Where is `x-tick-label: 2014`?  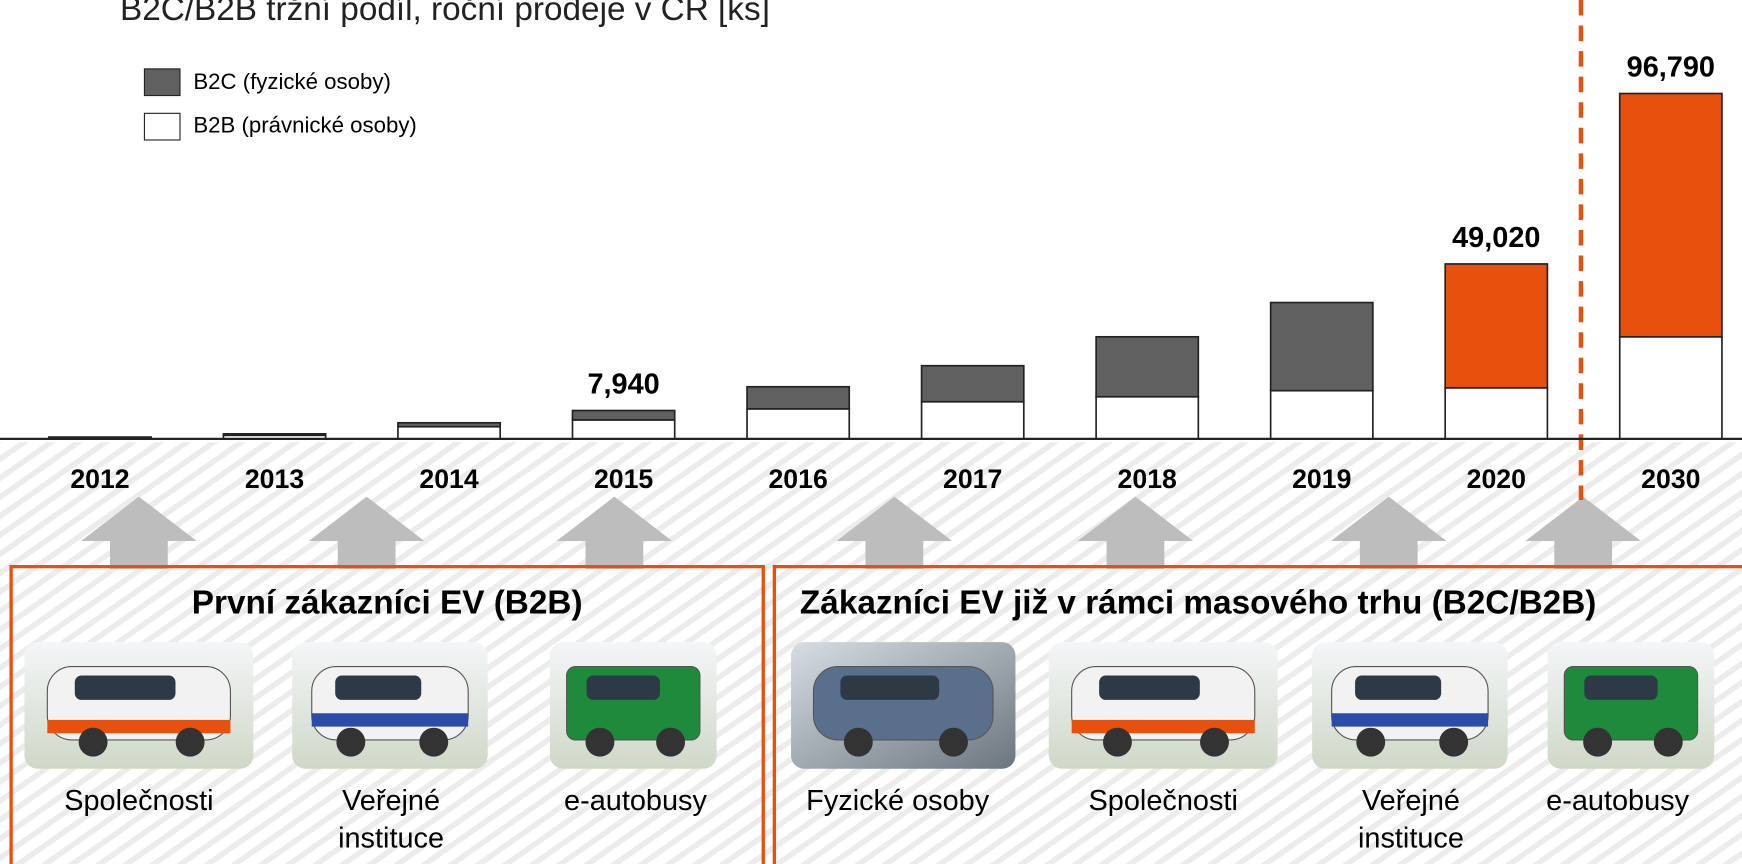 x-tick-label: 2014 is located at coordinates (448, 479).